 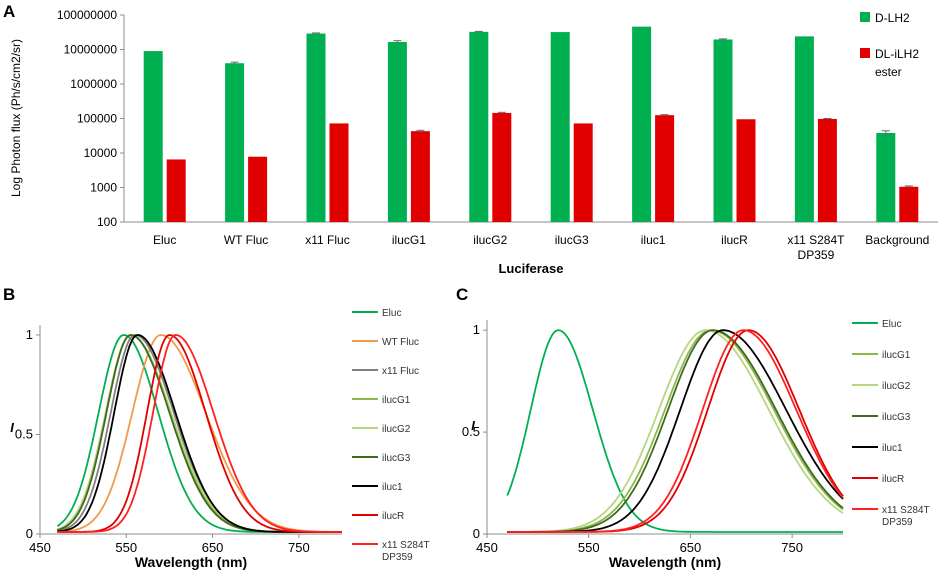 I want to click on category-label: WT Fluc, so click(x=246, y=240).